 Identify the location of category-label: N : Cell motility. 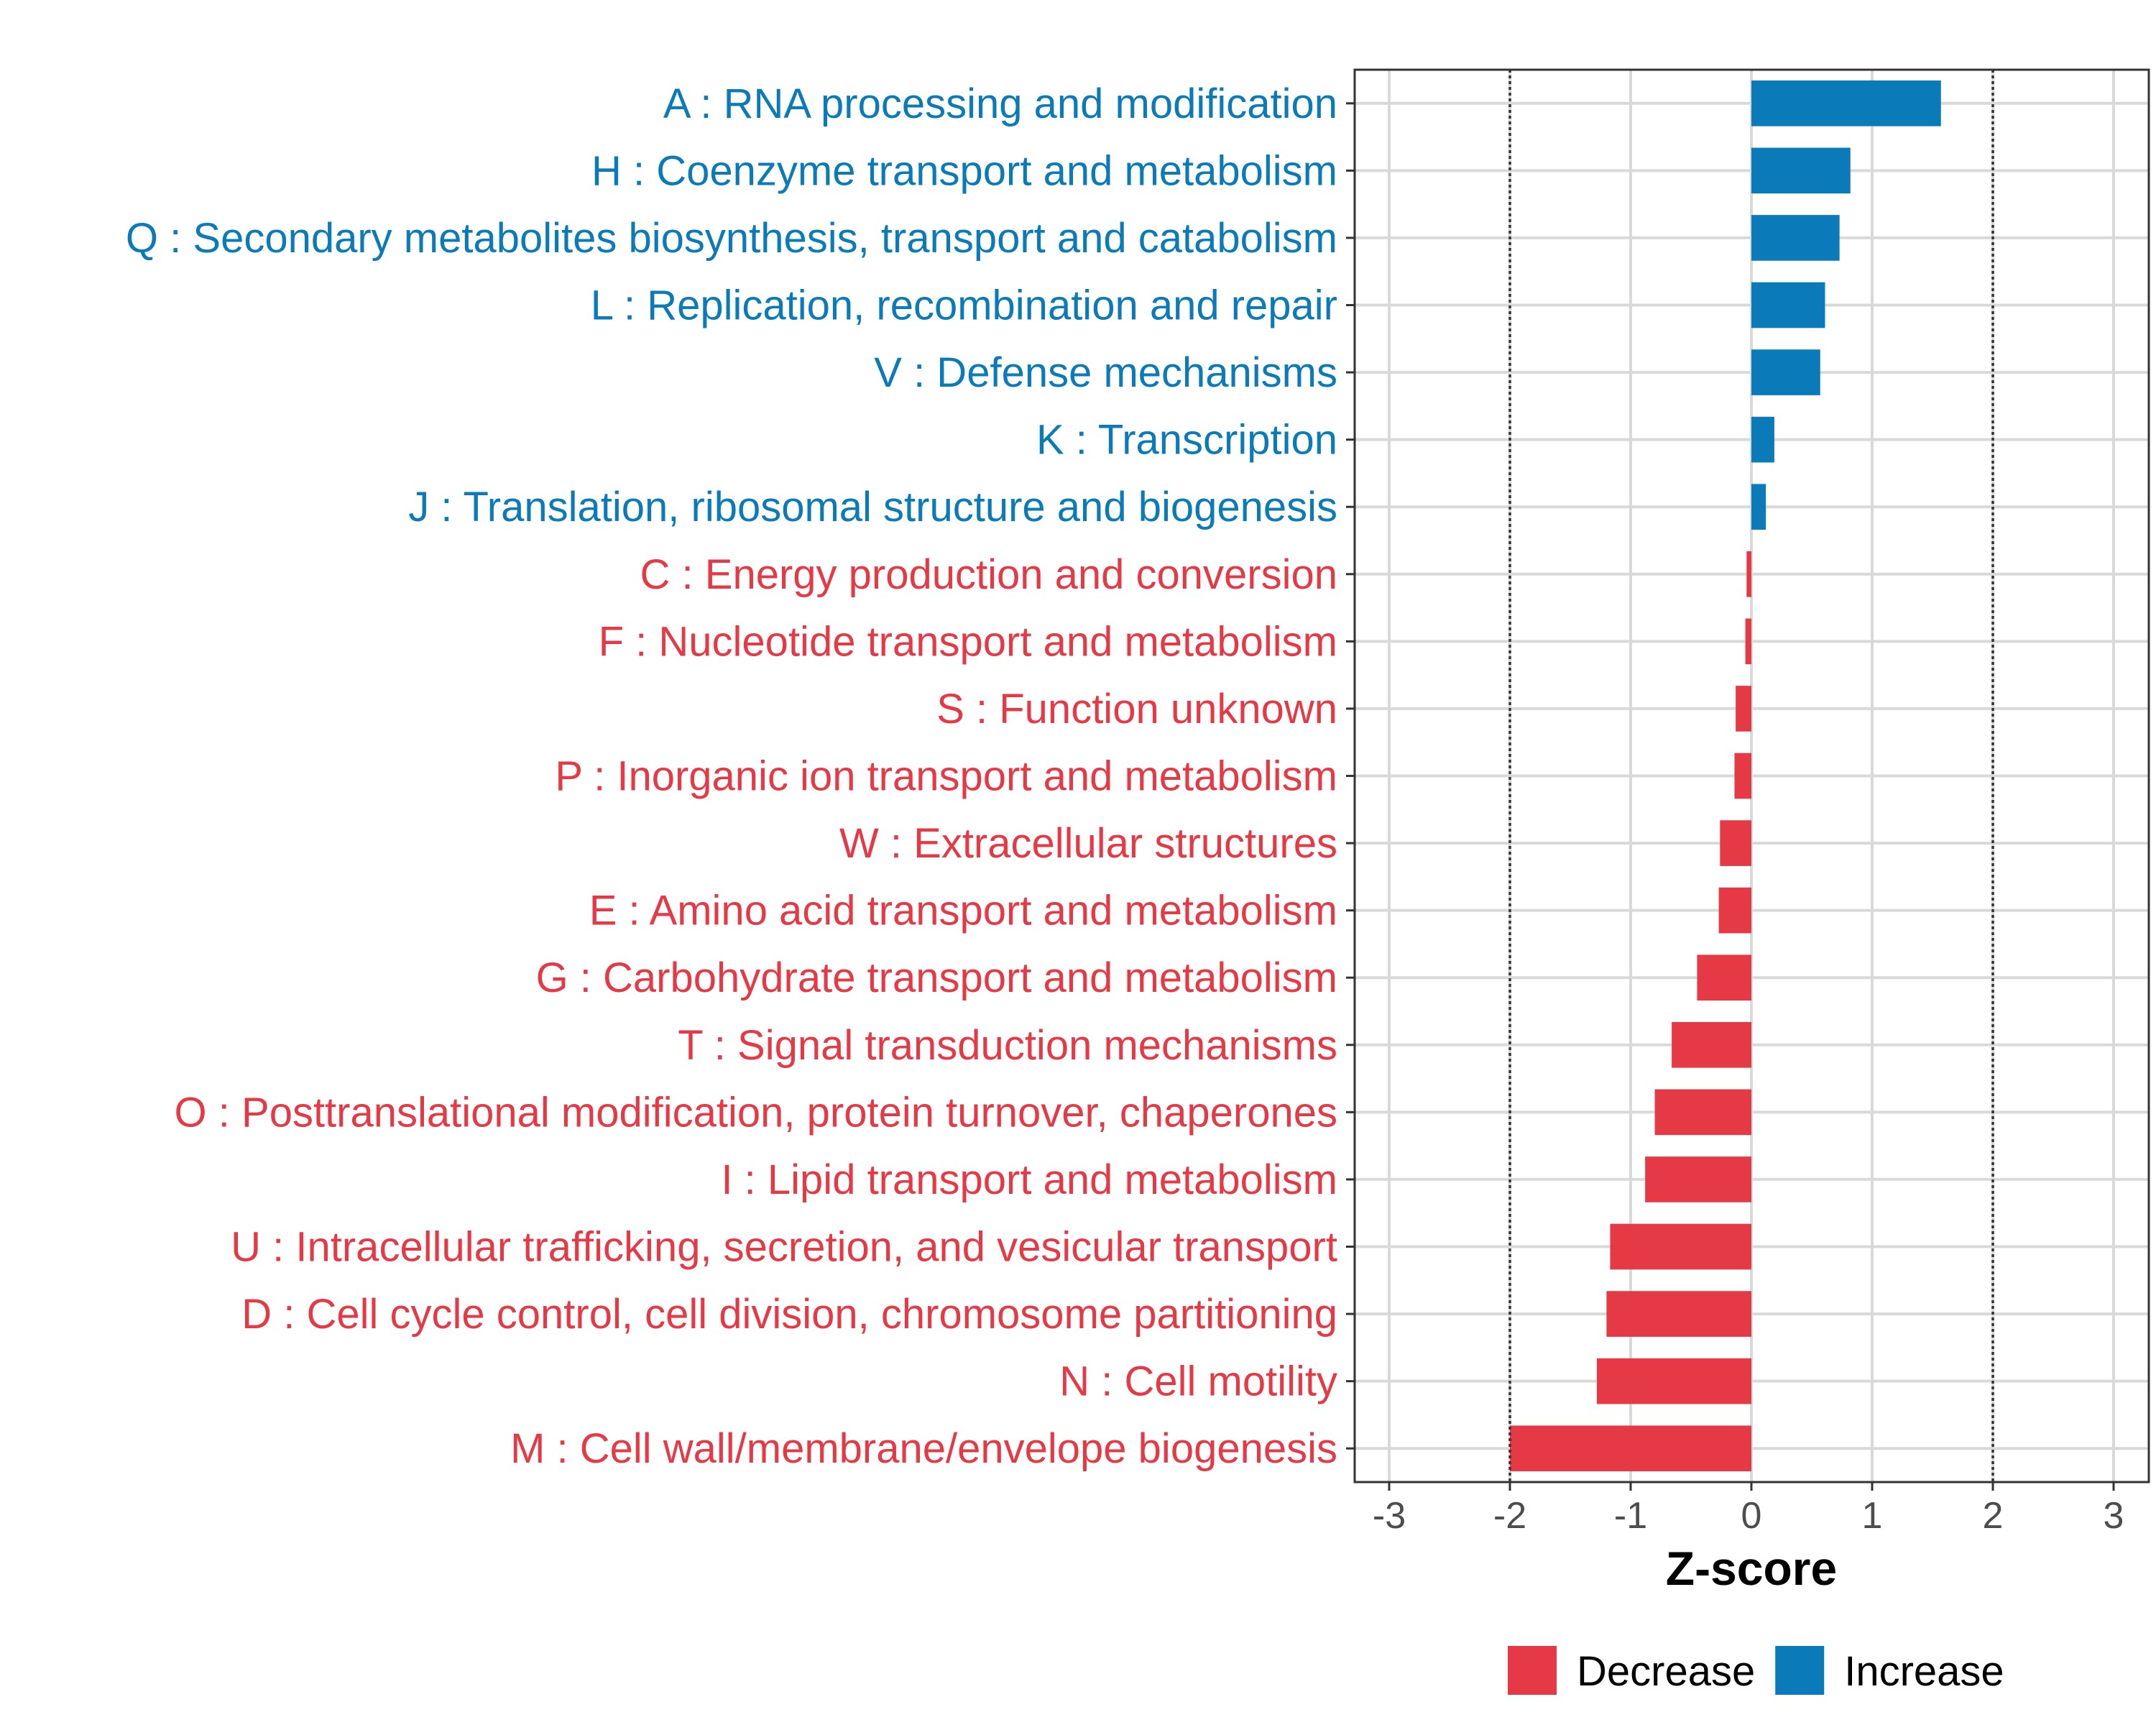
(1198, 1381).